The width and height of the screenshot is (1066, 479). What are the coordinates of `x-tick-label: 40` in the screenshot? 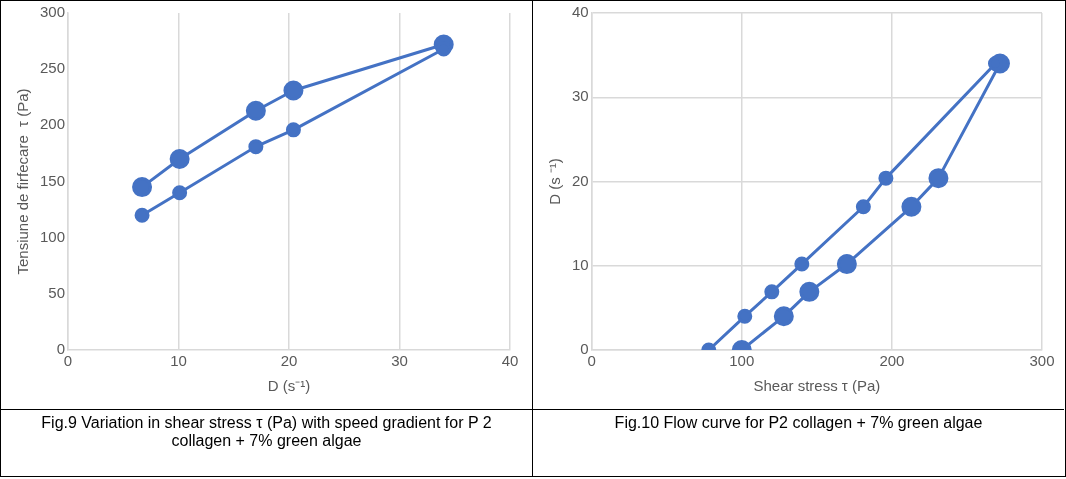 It's located at (510, 361).